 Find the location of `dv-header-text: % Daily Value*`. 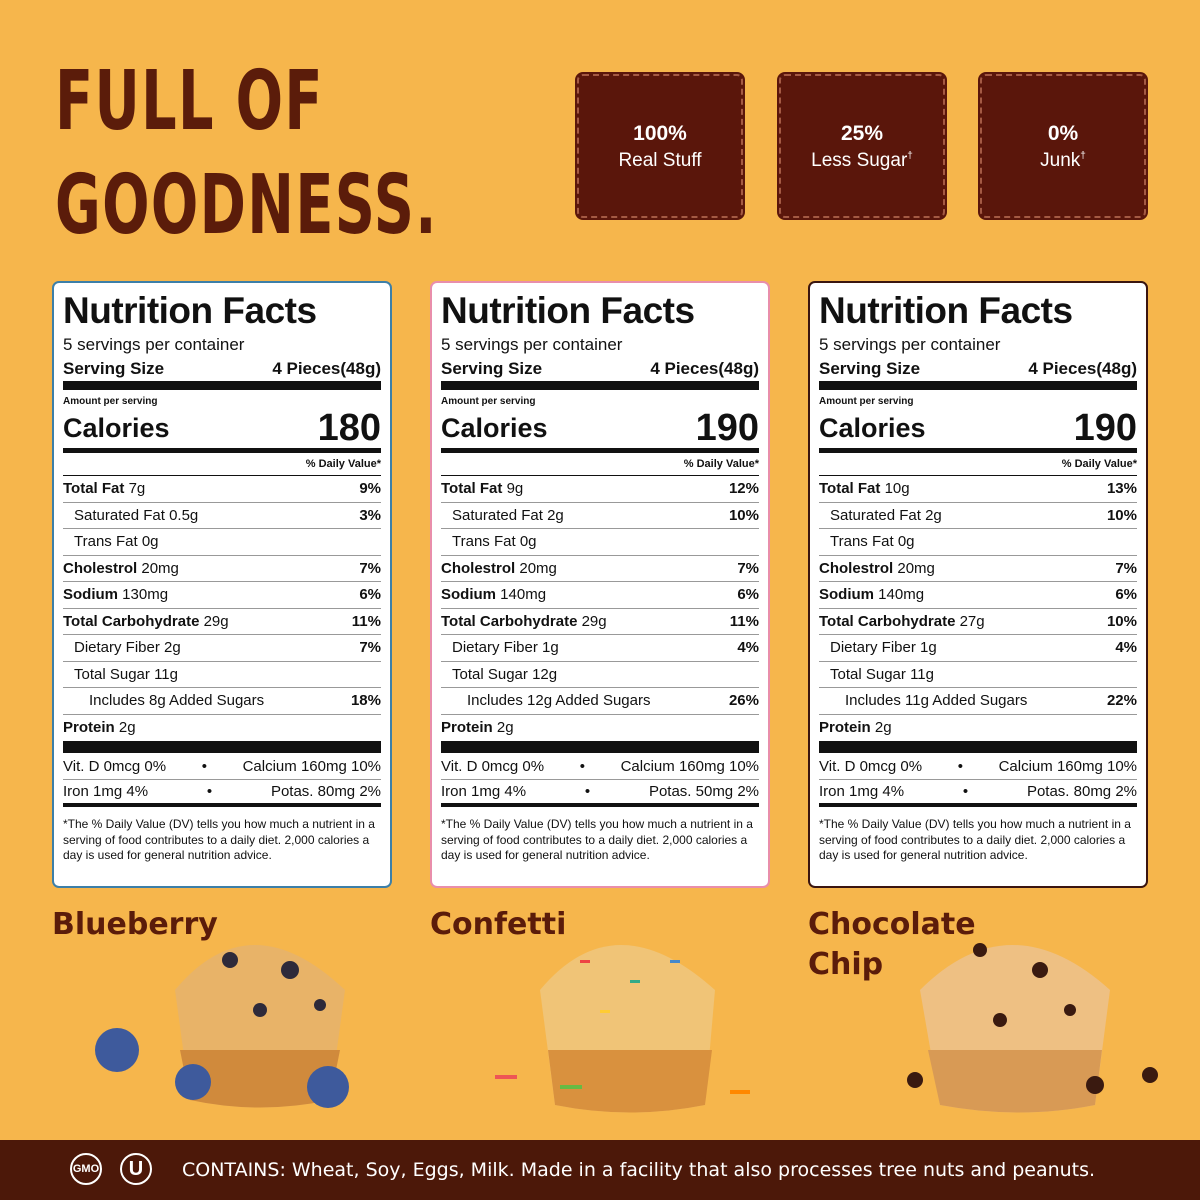

dv-header-text: % Daily Value* is located at coordinates (721, 464).